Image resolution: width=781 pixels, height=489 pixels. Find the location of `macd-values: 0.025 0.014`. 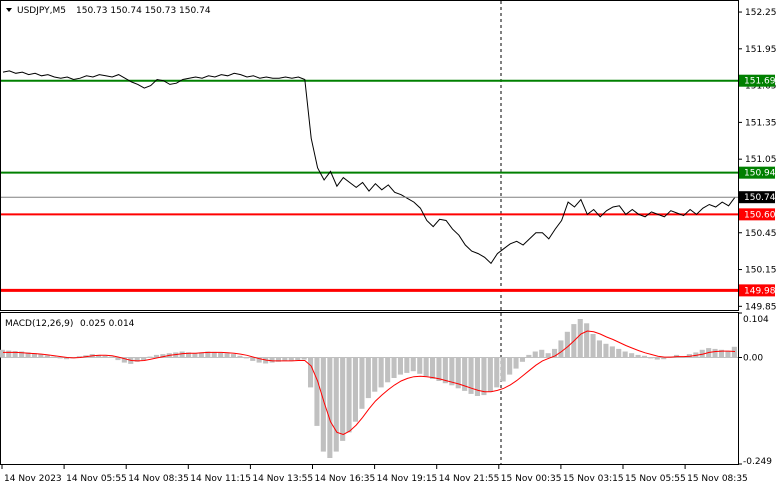

macd-values: 0.025 0.014 is located at coordinates (107, 324).